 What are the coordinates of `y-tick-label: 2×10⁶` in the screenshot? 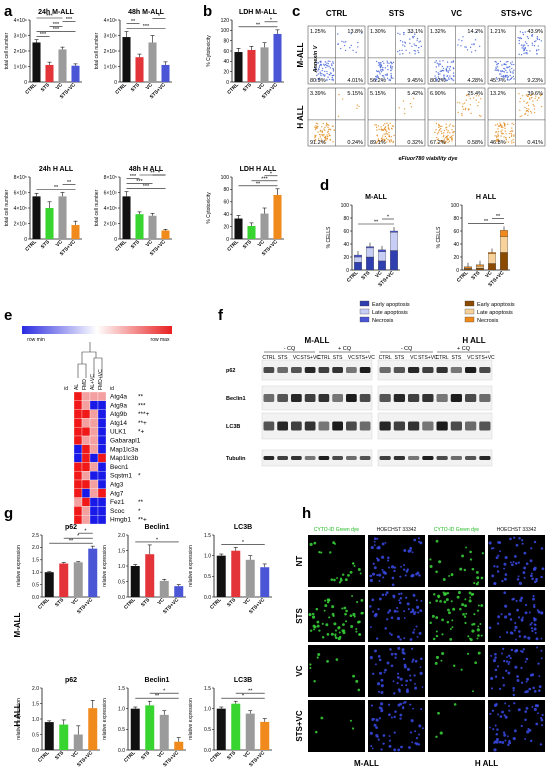 It's located at (20, 52).